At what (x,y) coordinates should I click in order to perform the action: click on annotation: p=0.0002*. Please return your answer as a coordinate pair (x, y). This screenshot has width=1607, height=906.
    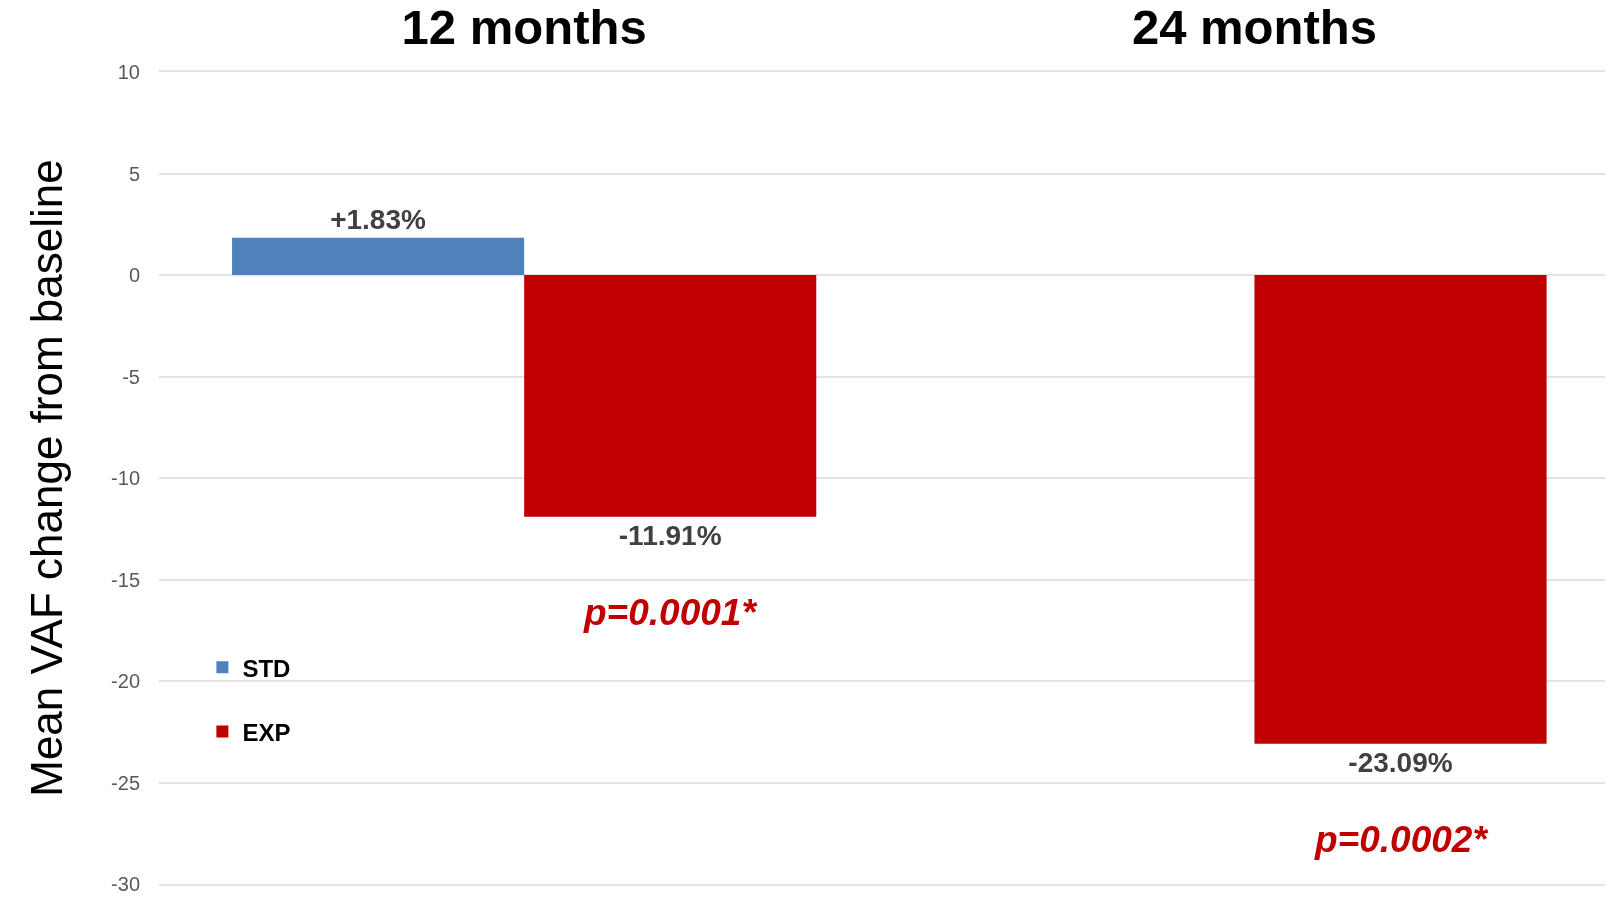
    Looking at the image, I should click on (1401, 839).